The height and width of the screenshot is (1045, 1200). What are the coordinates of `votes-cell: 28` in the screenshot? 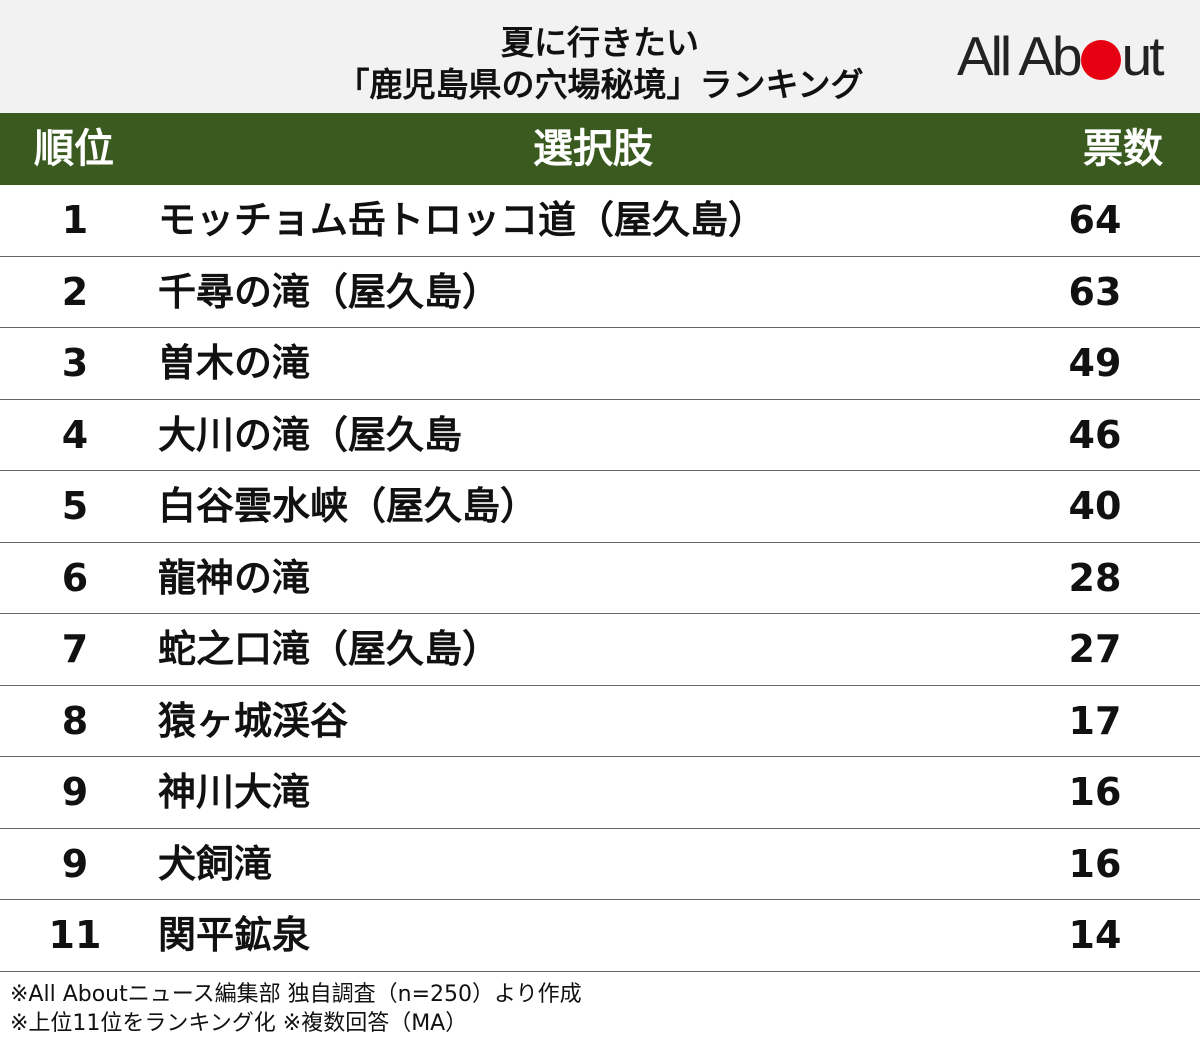 It's located at (1095, 577).